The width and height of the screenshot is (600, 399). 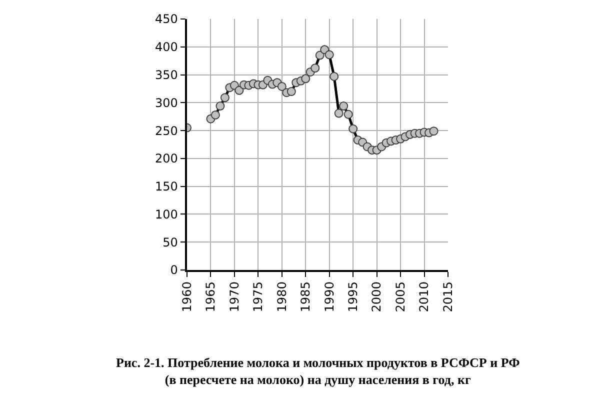 What do you see at coordinates (377, 297) in the screenshot?
I see `x-tick-label: 2000` at bounding box center [377, 297].